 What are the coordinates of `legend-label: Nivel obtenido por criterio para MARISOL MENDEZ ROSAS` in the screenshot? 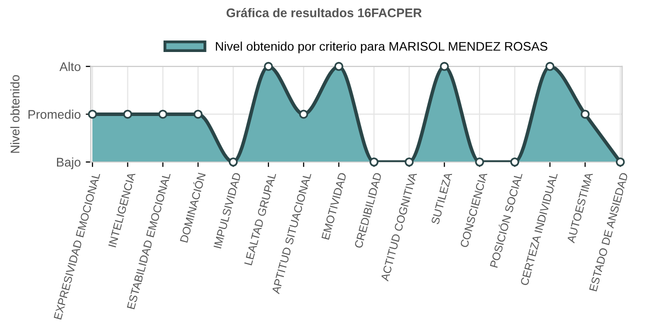 It's located at (382, 48).